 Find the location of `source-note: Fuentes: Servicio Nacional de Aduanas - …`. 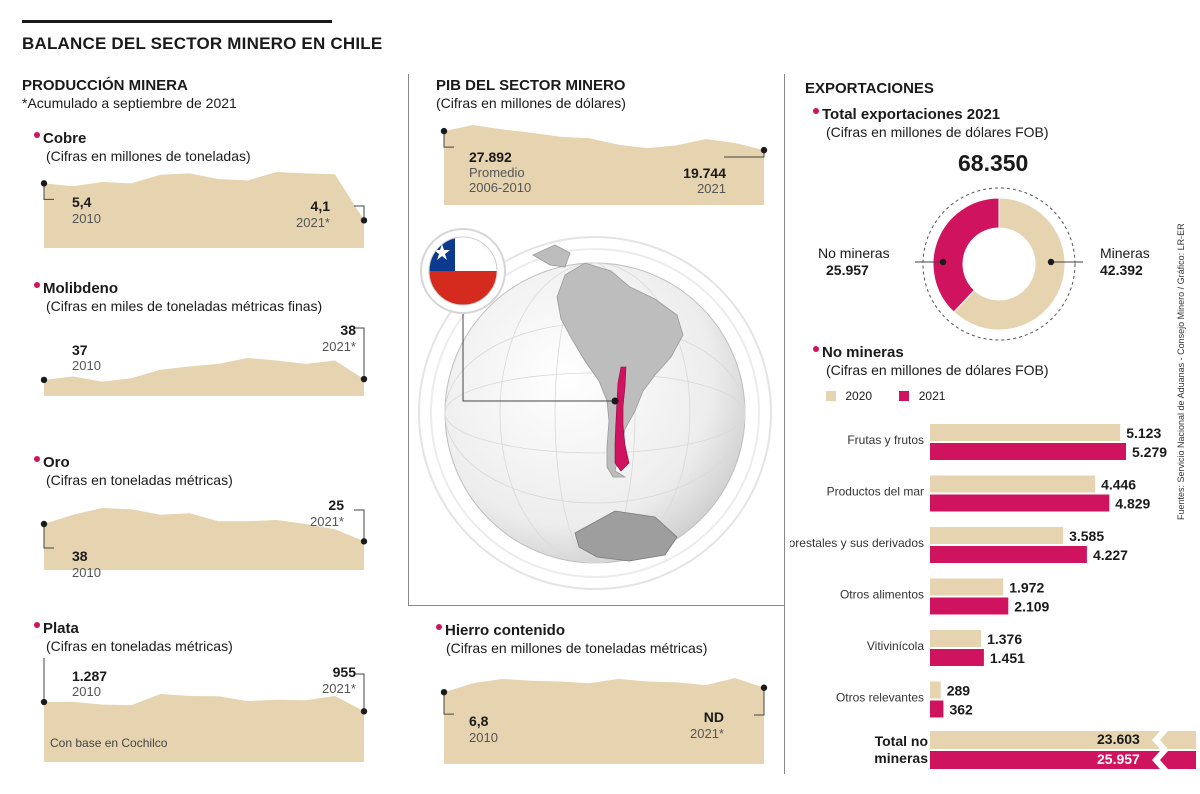

source-note: Fuentes: Servicio Nacional de Aduanas - … is located at coordinates (1181, 371).